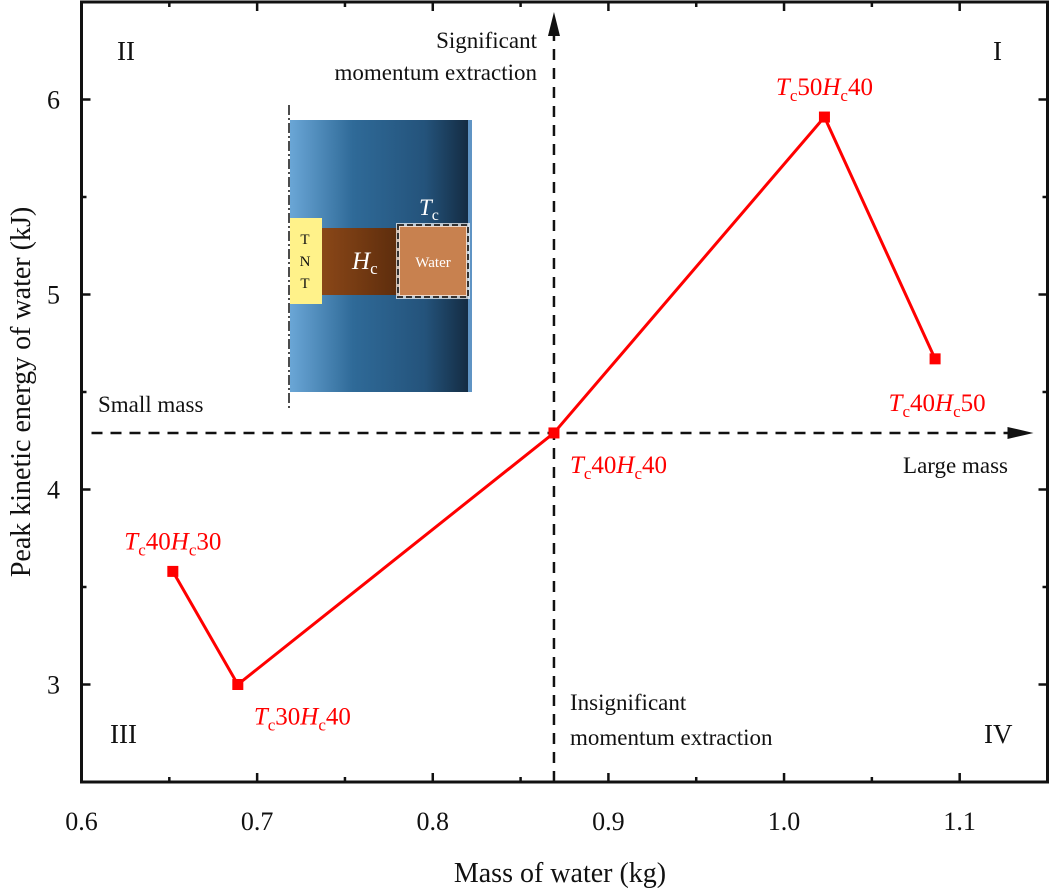 Image resolution: width=1050 pixels, height=891 pixels. I want to click on inset-tc-main: T, so click(426, 207).